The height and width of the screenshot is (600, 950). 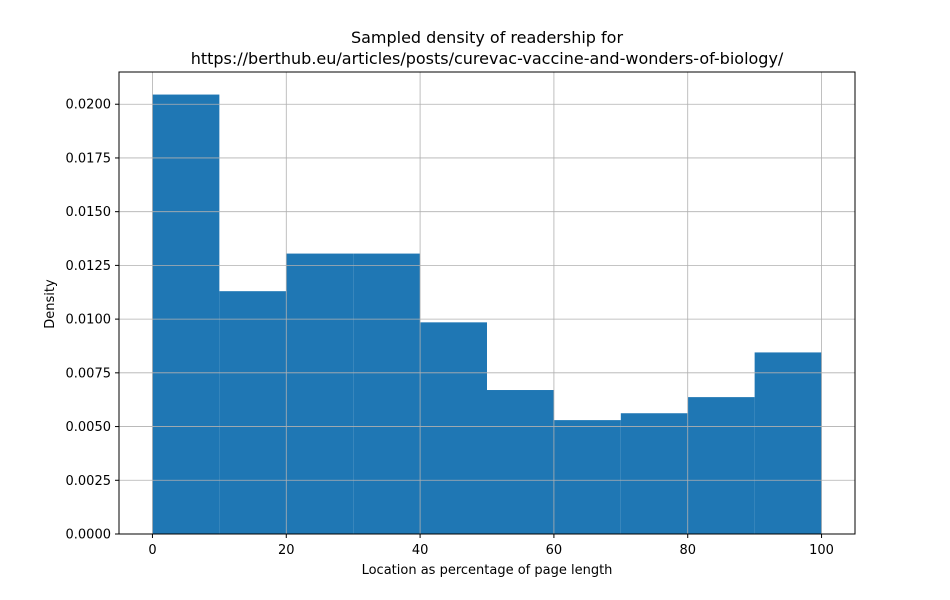 I want to click on x-tick-label: 100, so click(x=821, y=550).